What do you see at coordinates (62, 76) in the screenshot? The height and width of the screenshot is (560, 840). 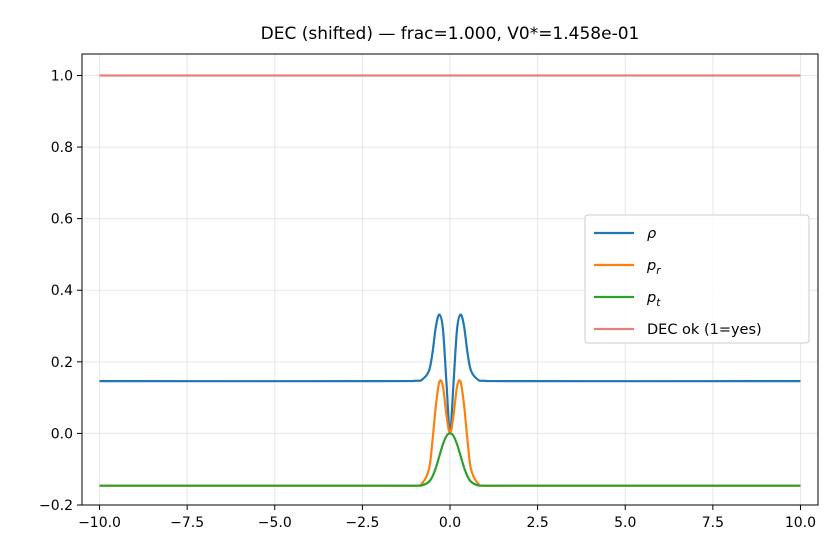 I see `y-tick-label: 1.0` at bounding box center [62, 76].